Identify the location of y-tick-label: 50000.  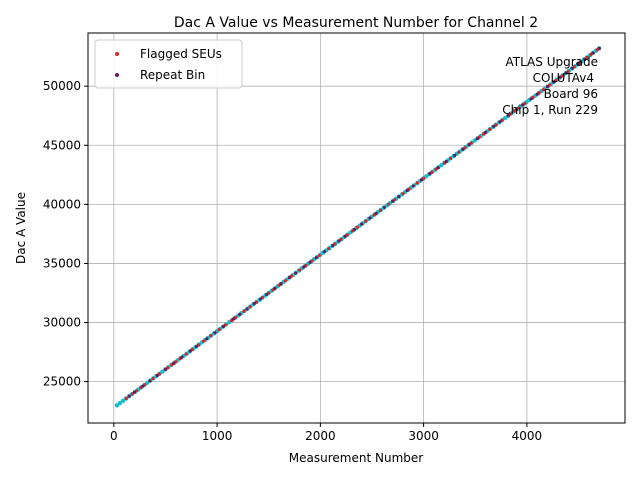
(62, 86).